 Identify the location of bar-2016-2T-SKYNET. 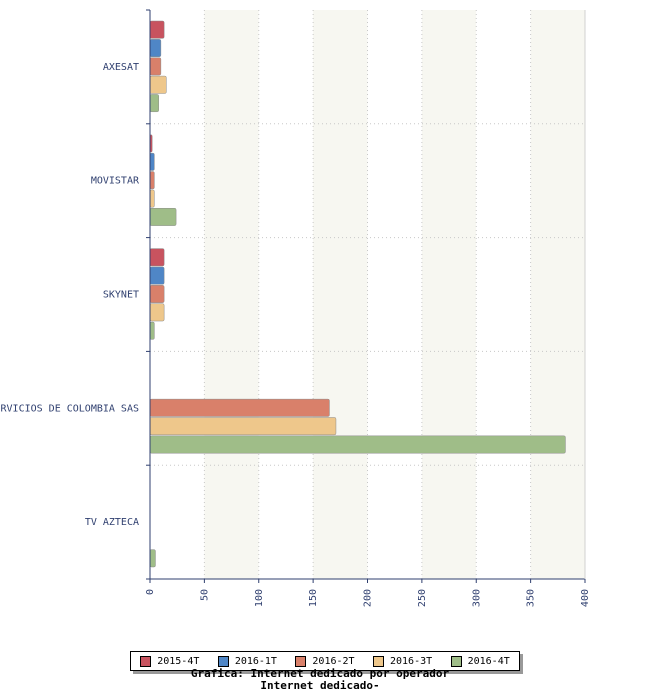
(157, 294).